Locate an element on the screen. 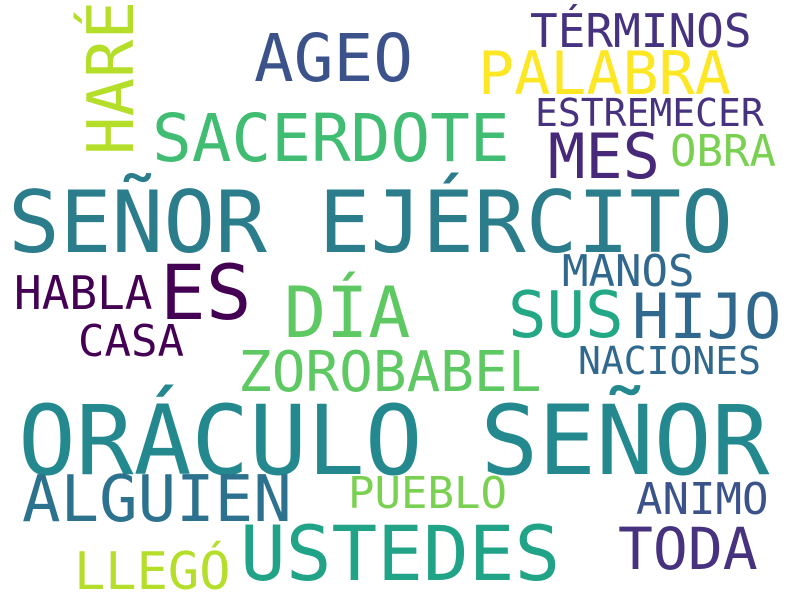 This screenshot has height=600, width=800. word-es: ES is located at coordinates (206, 292).